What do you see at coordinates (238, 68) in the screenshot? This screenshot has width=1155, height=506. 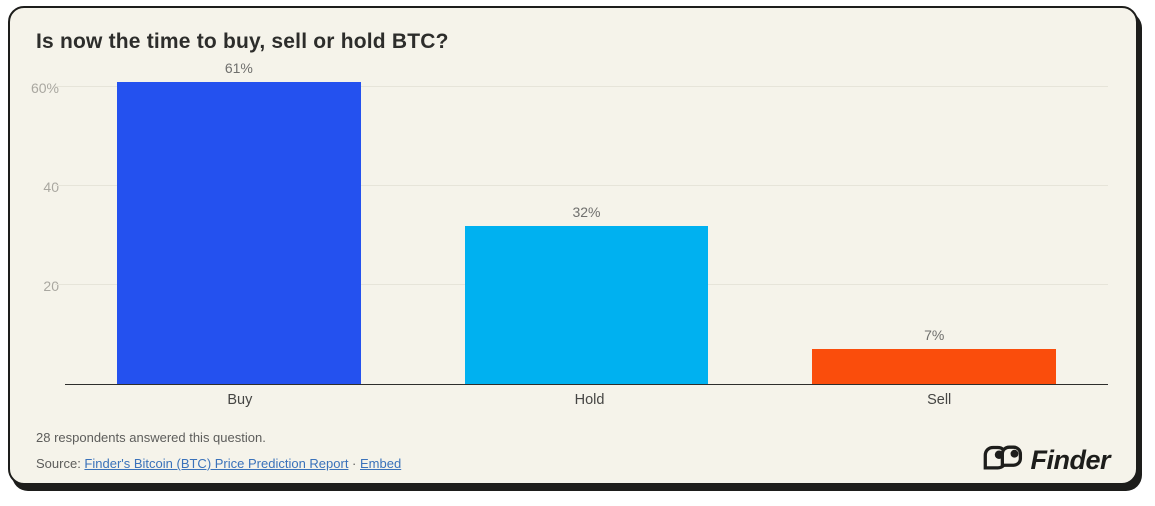 I see `value-label-buy: 61%` at bounding box center [238, 68].